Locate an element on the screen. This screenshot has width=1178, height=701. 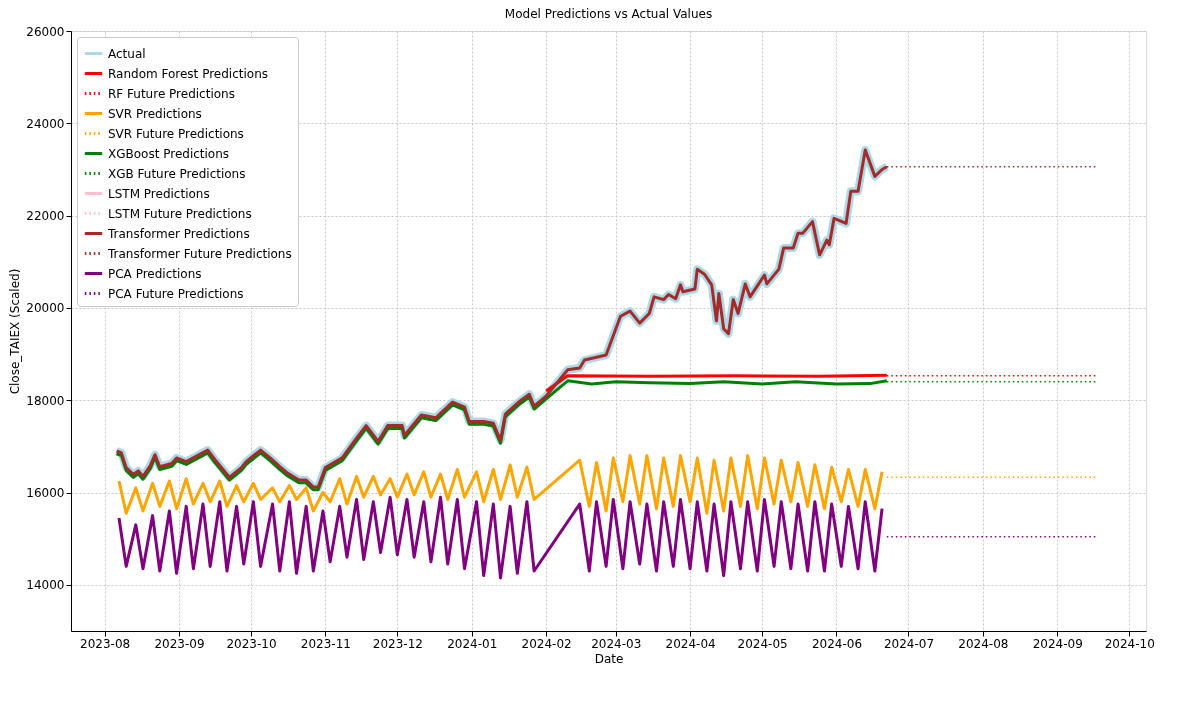
legend-label: Actual is located at coordinates (127, 53).